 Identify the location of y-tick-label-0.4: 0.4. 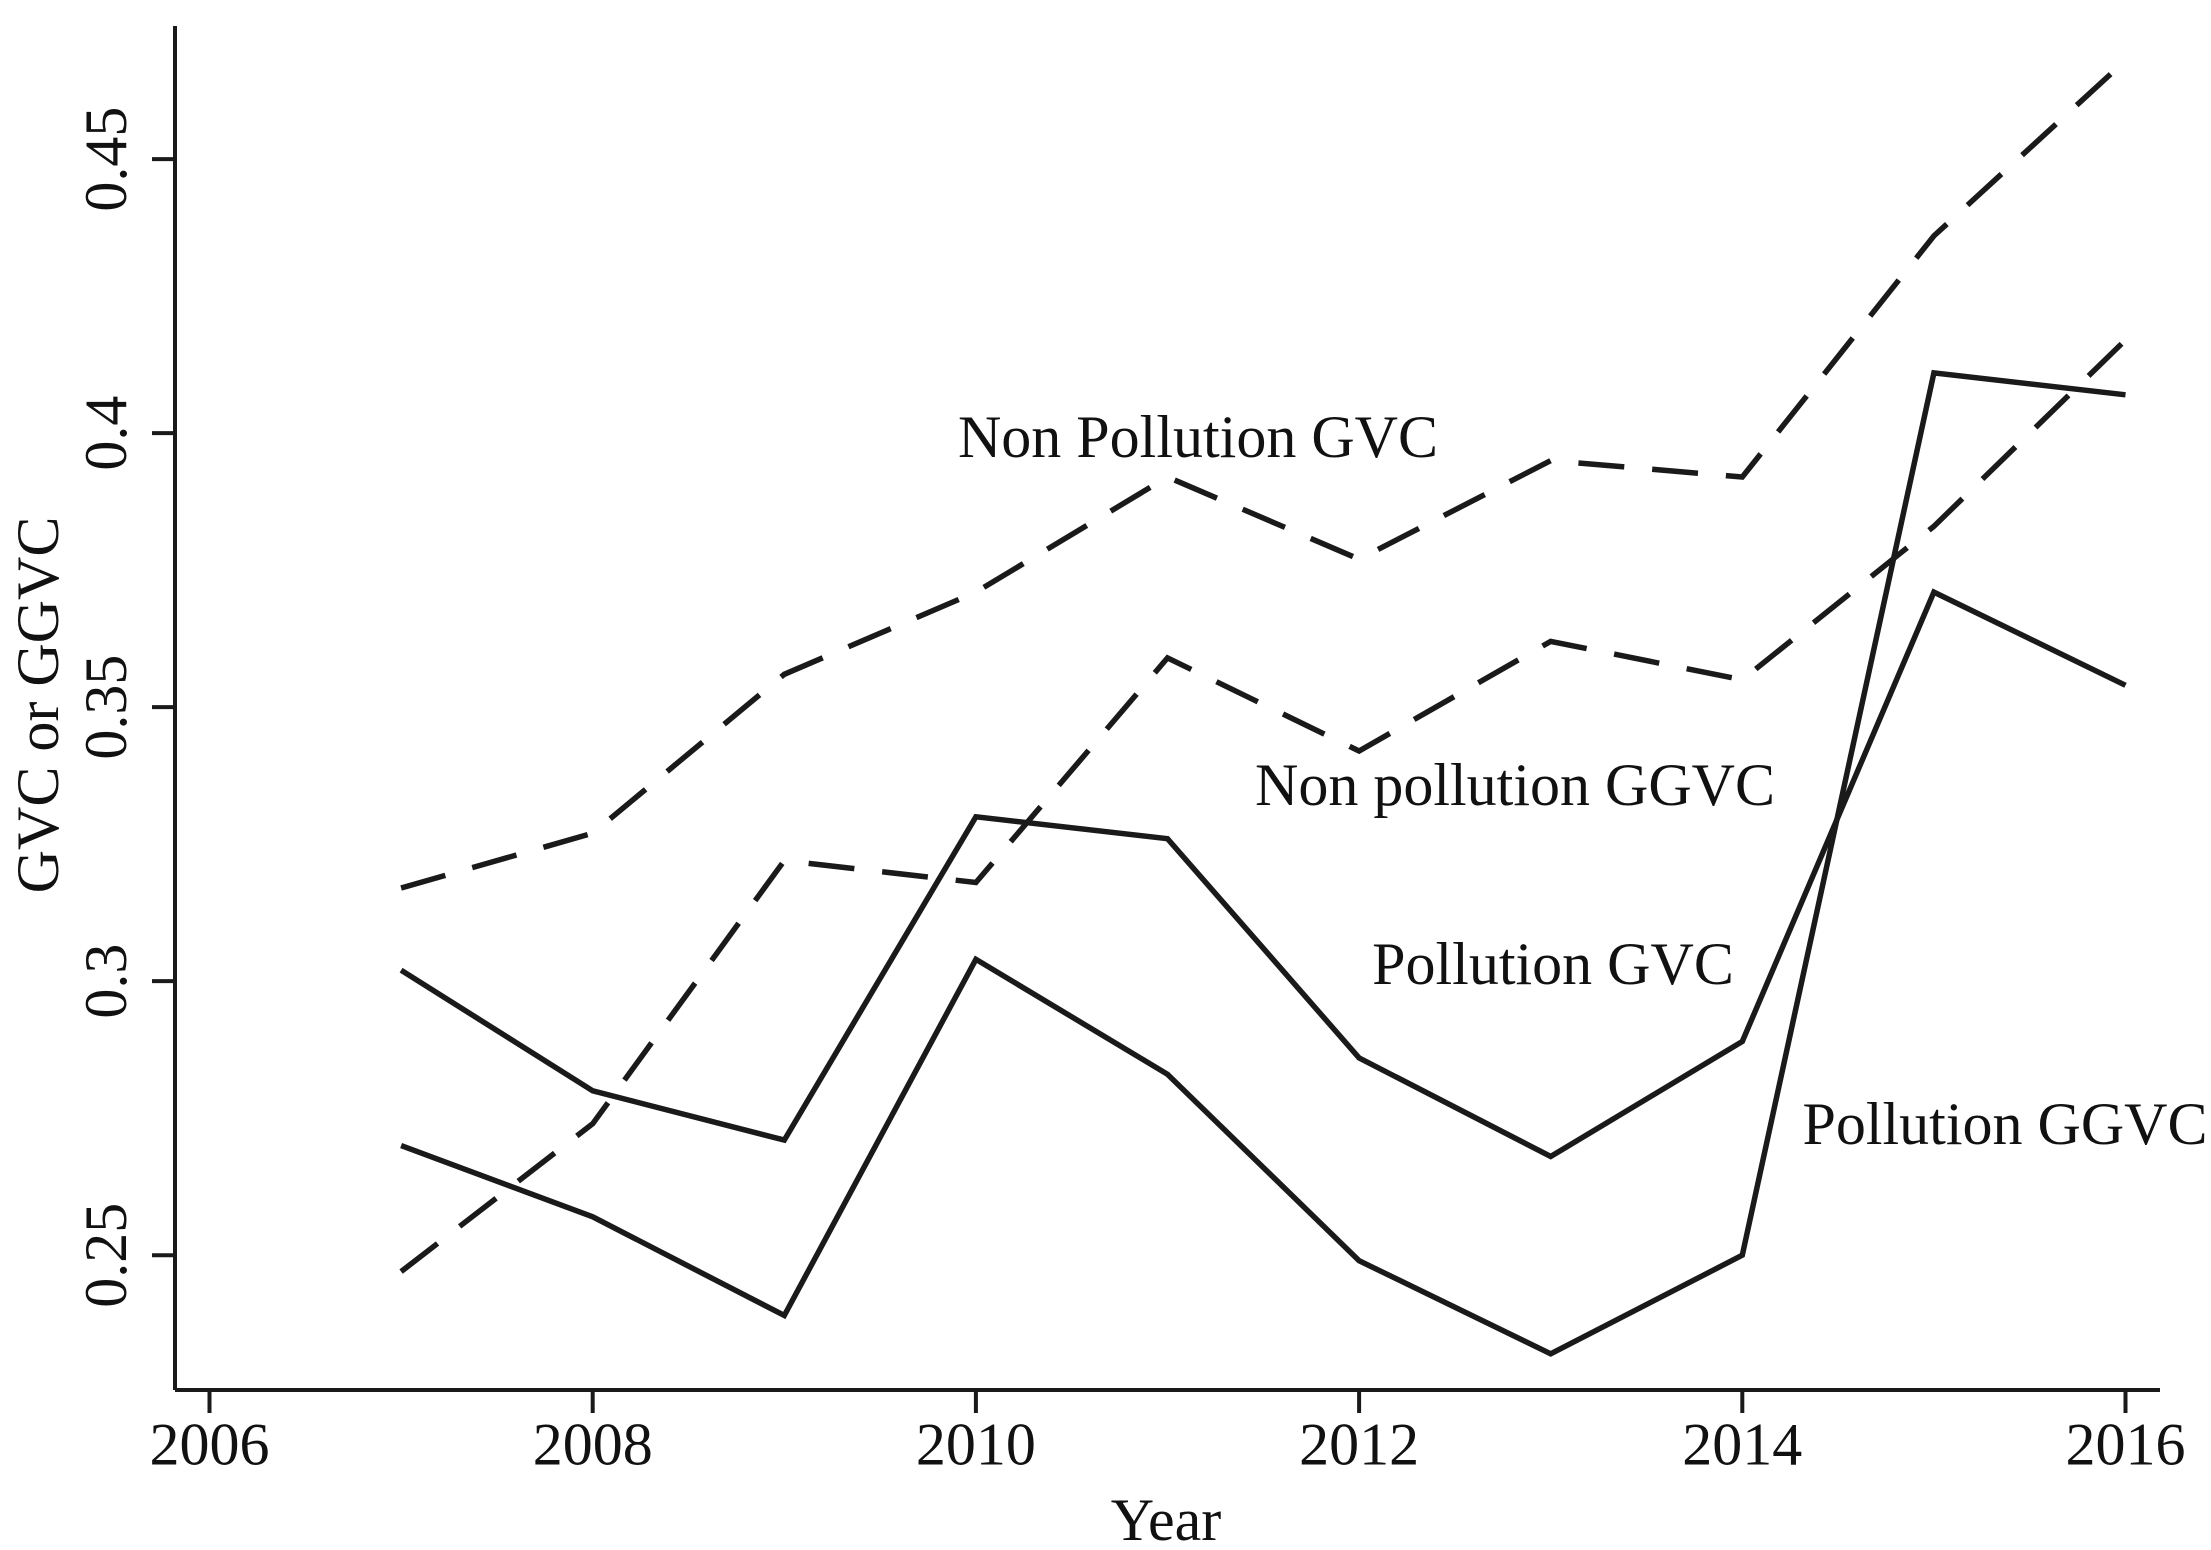
(106, 433).